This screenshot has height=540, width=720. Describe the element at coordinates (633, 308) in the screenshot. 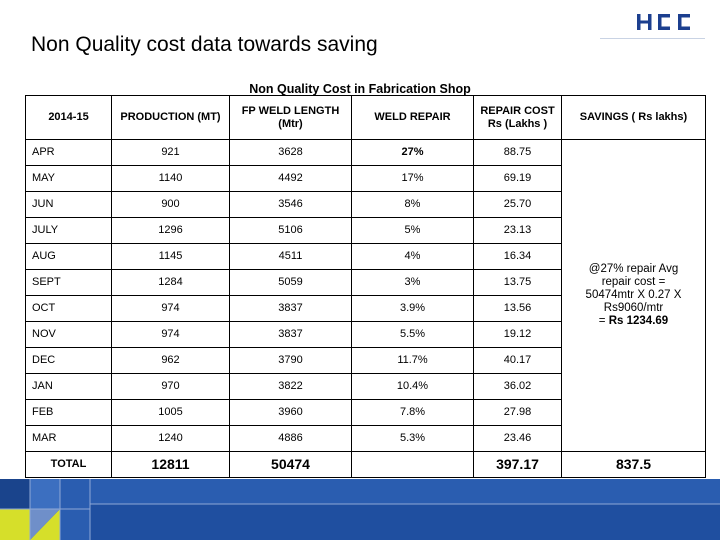

I see `note-line: Rs9060/mtr` at that location.